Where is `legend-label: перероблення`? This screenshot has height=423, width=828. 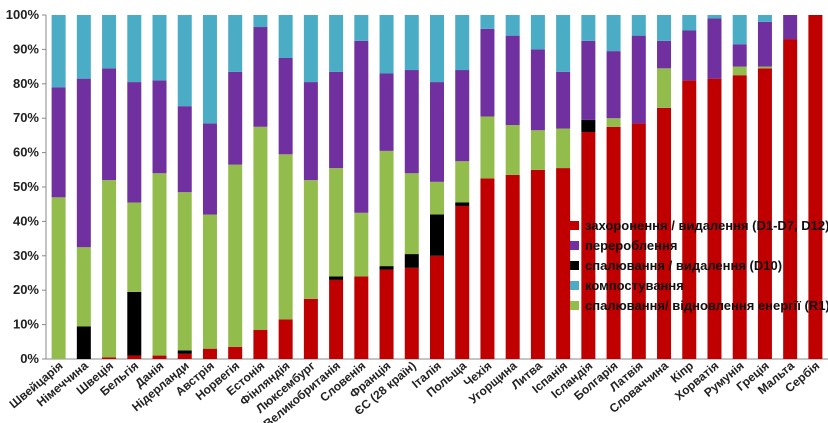
legend-label: перероблення is located at coordinates (631, 245).